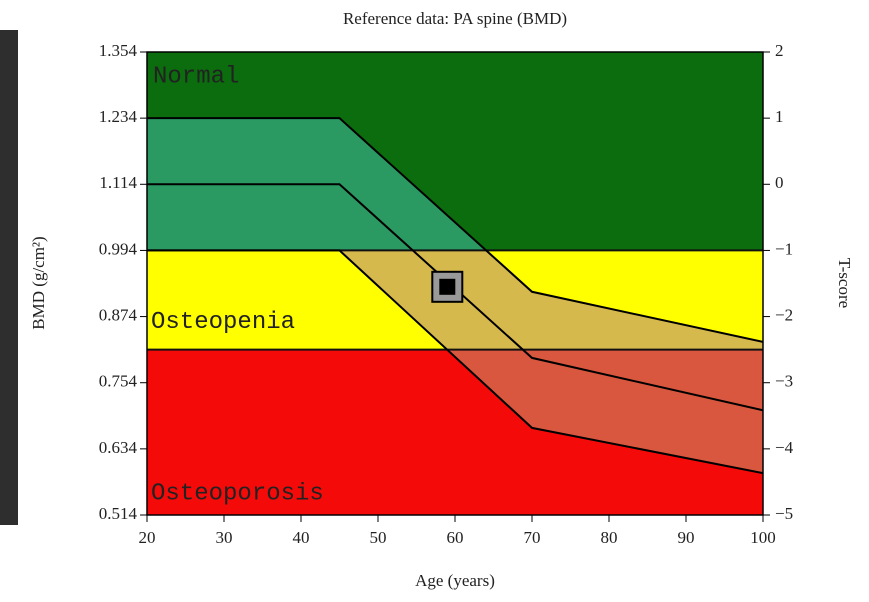 The height and width of the screenshot is (602, 869). What do you see at coordinates (447, 286) in the screenshot?
I see `patient-marker` at bounding box center [447, 286].